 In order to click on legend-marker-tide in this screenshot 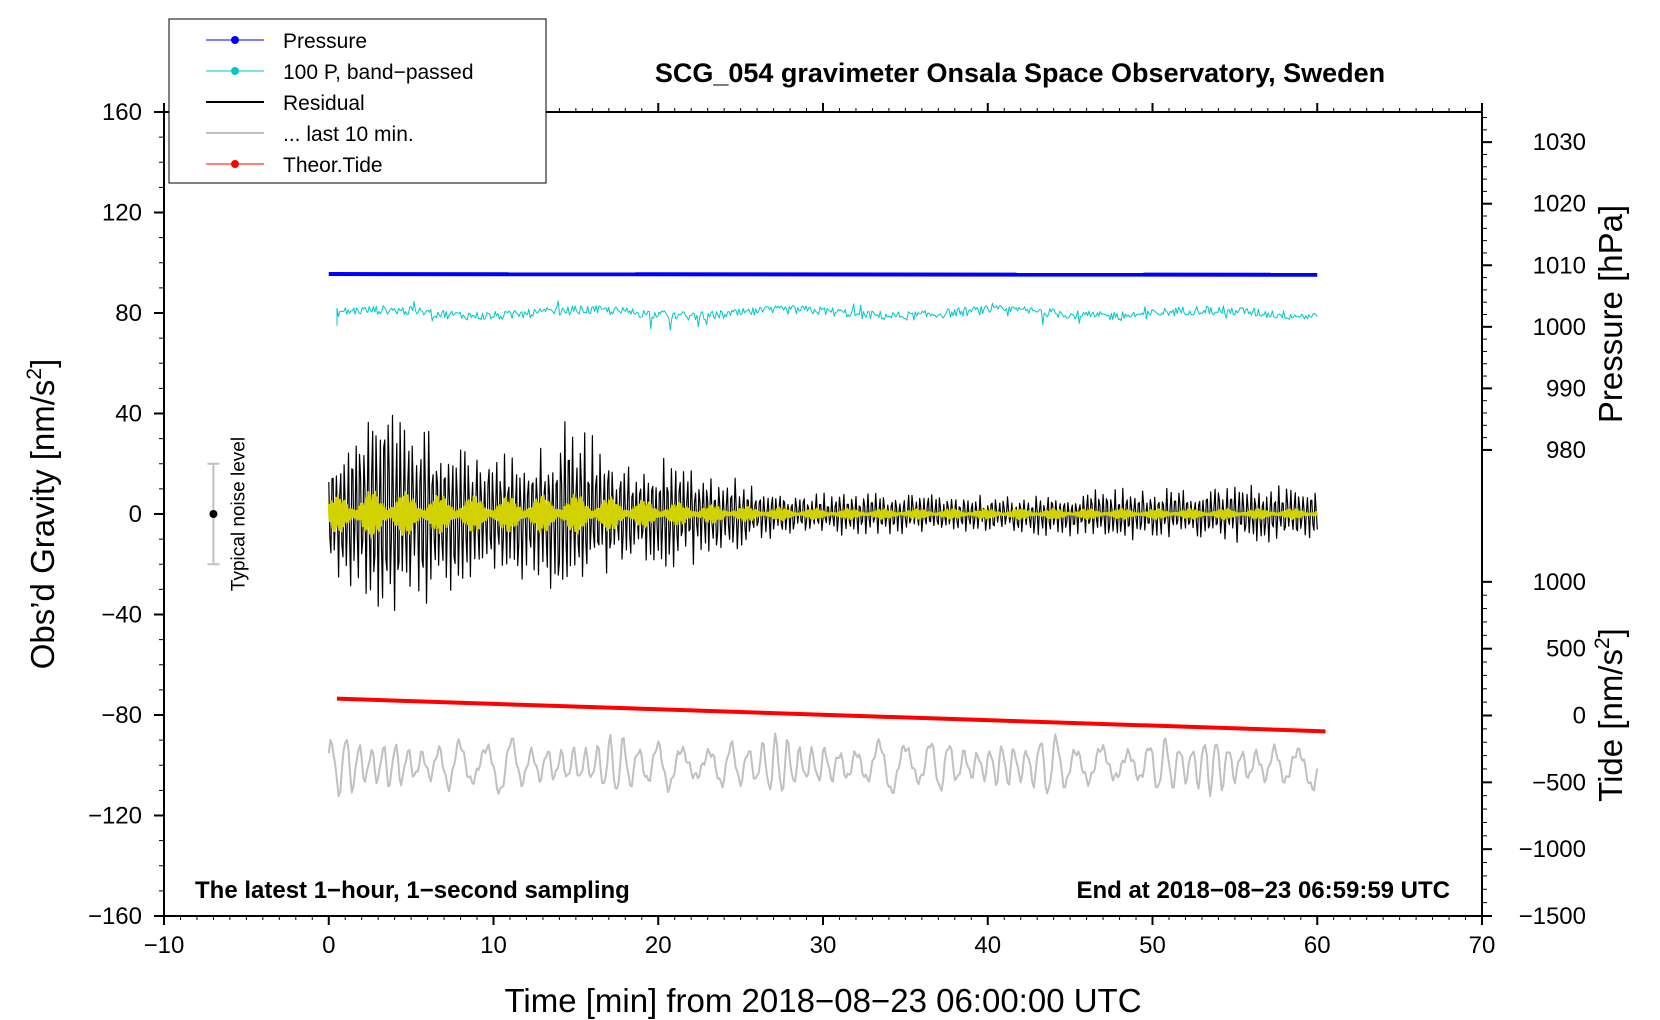, I will do `click(235, 164)`.